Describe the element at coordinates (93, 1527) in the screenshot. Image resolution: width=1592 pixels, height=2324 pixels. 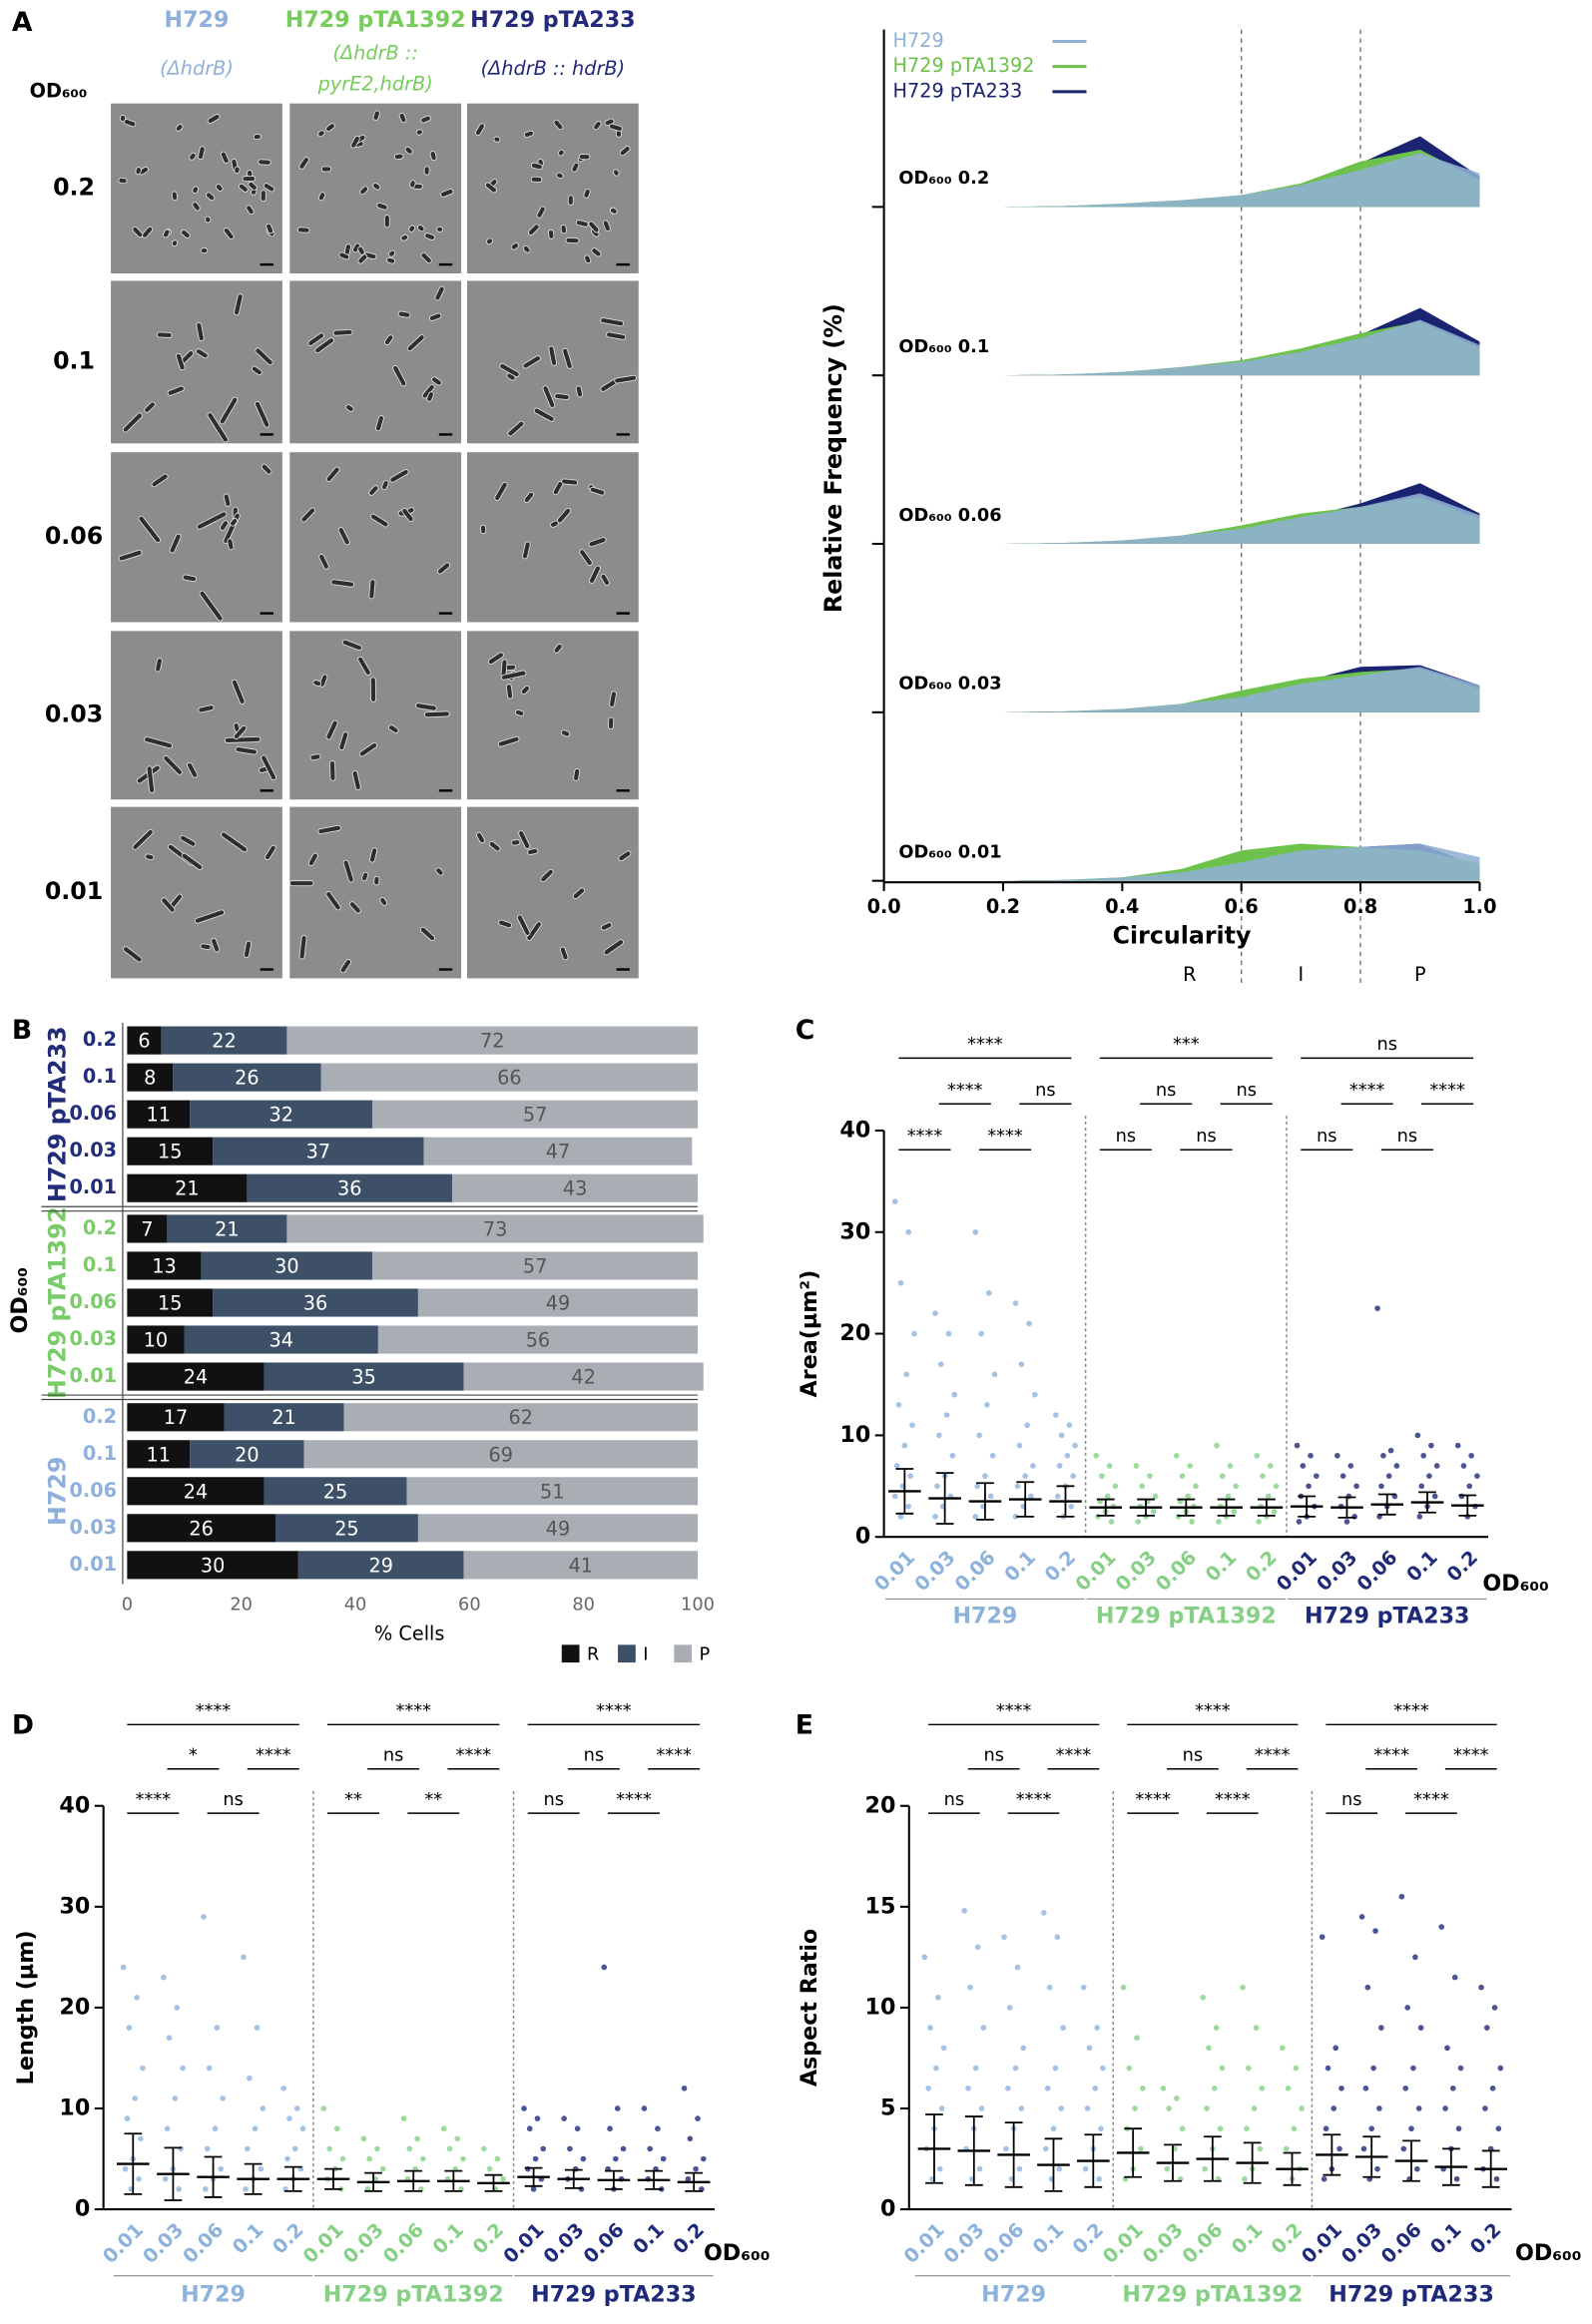
I see `row-label: 0.03` at that location.